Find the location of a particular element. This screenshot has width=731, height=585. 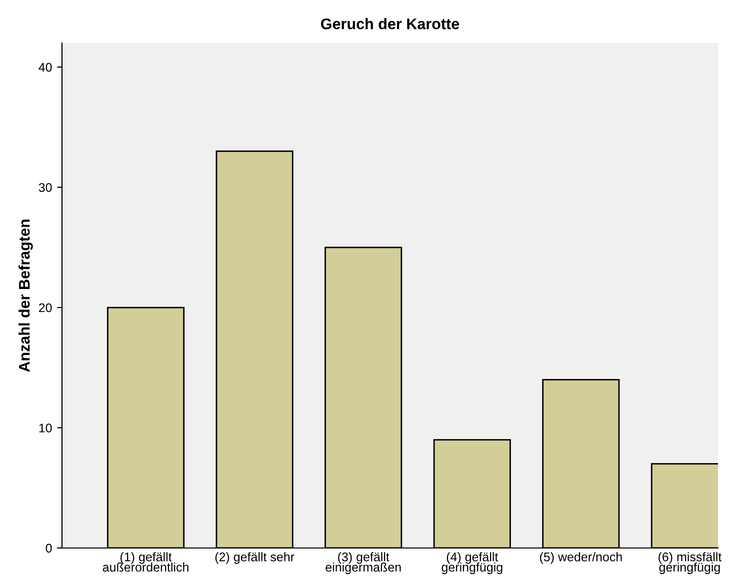

x-tick-label: (3) gefällt einigermaßen is located at coordinates (363, 563).